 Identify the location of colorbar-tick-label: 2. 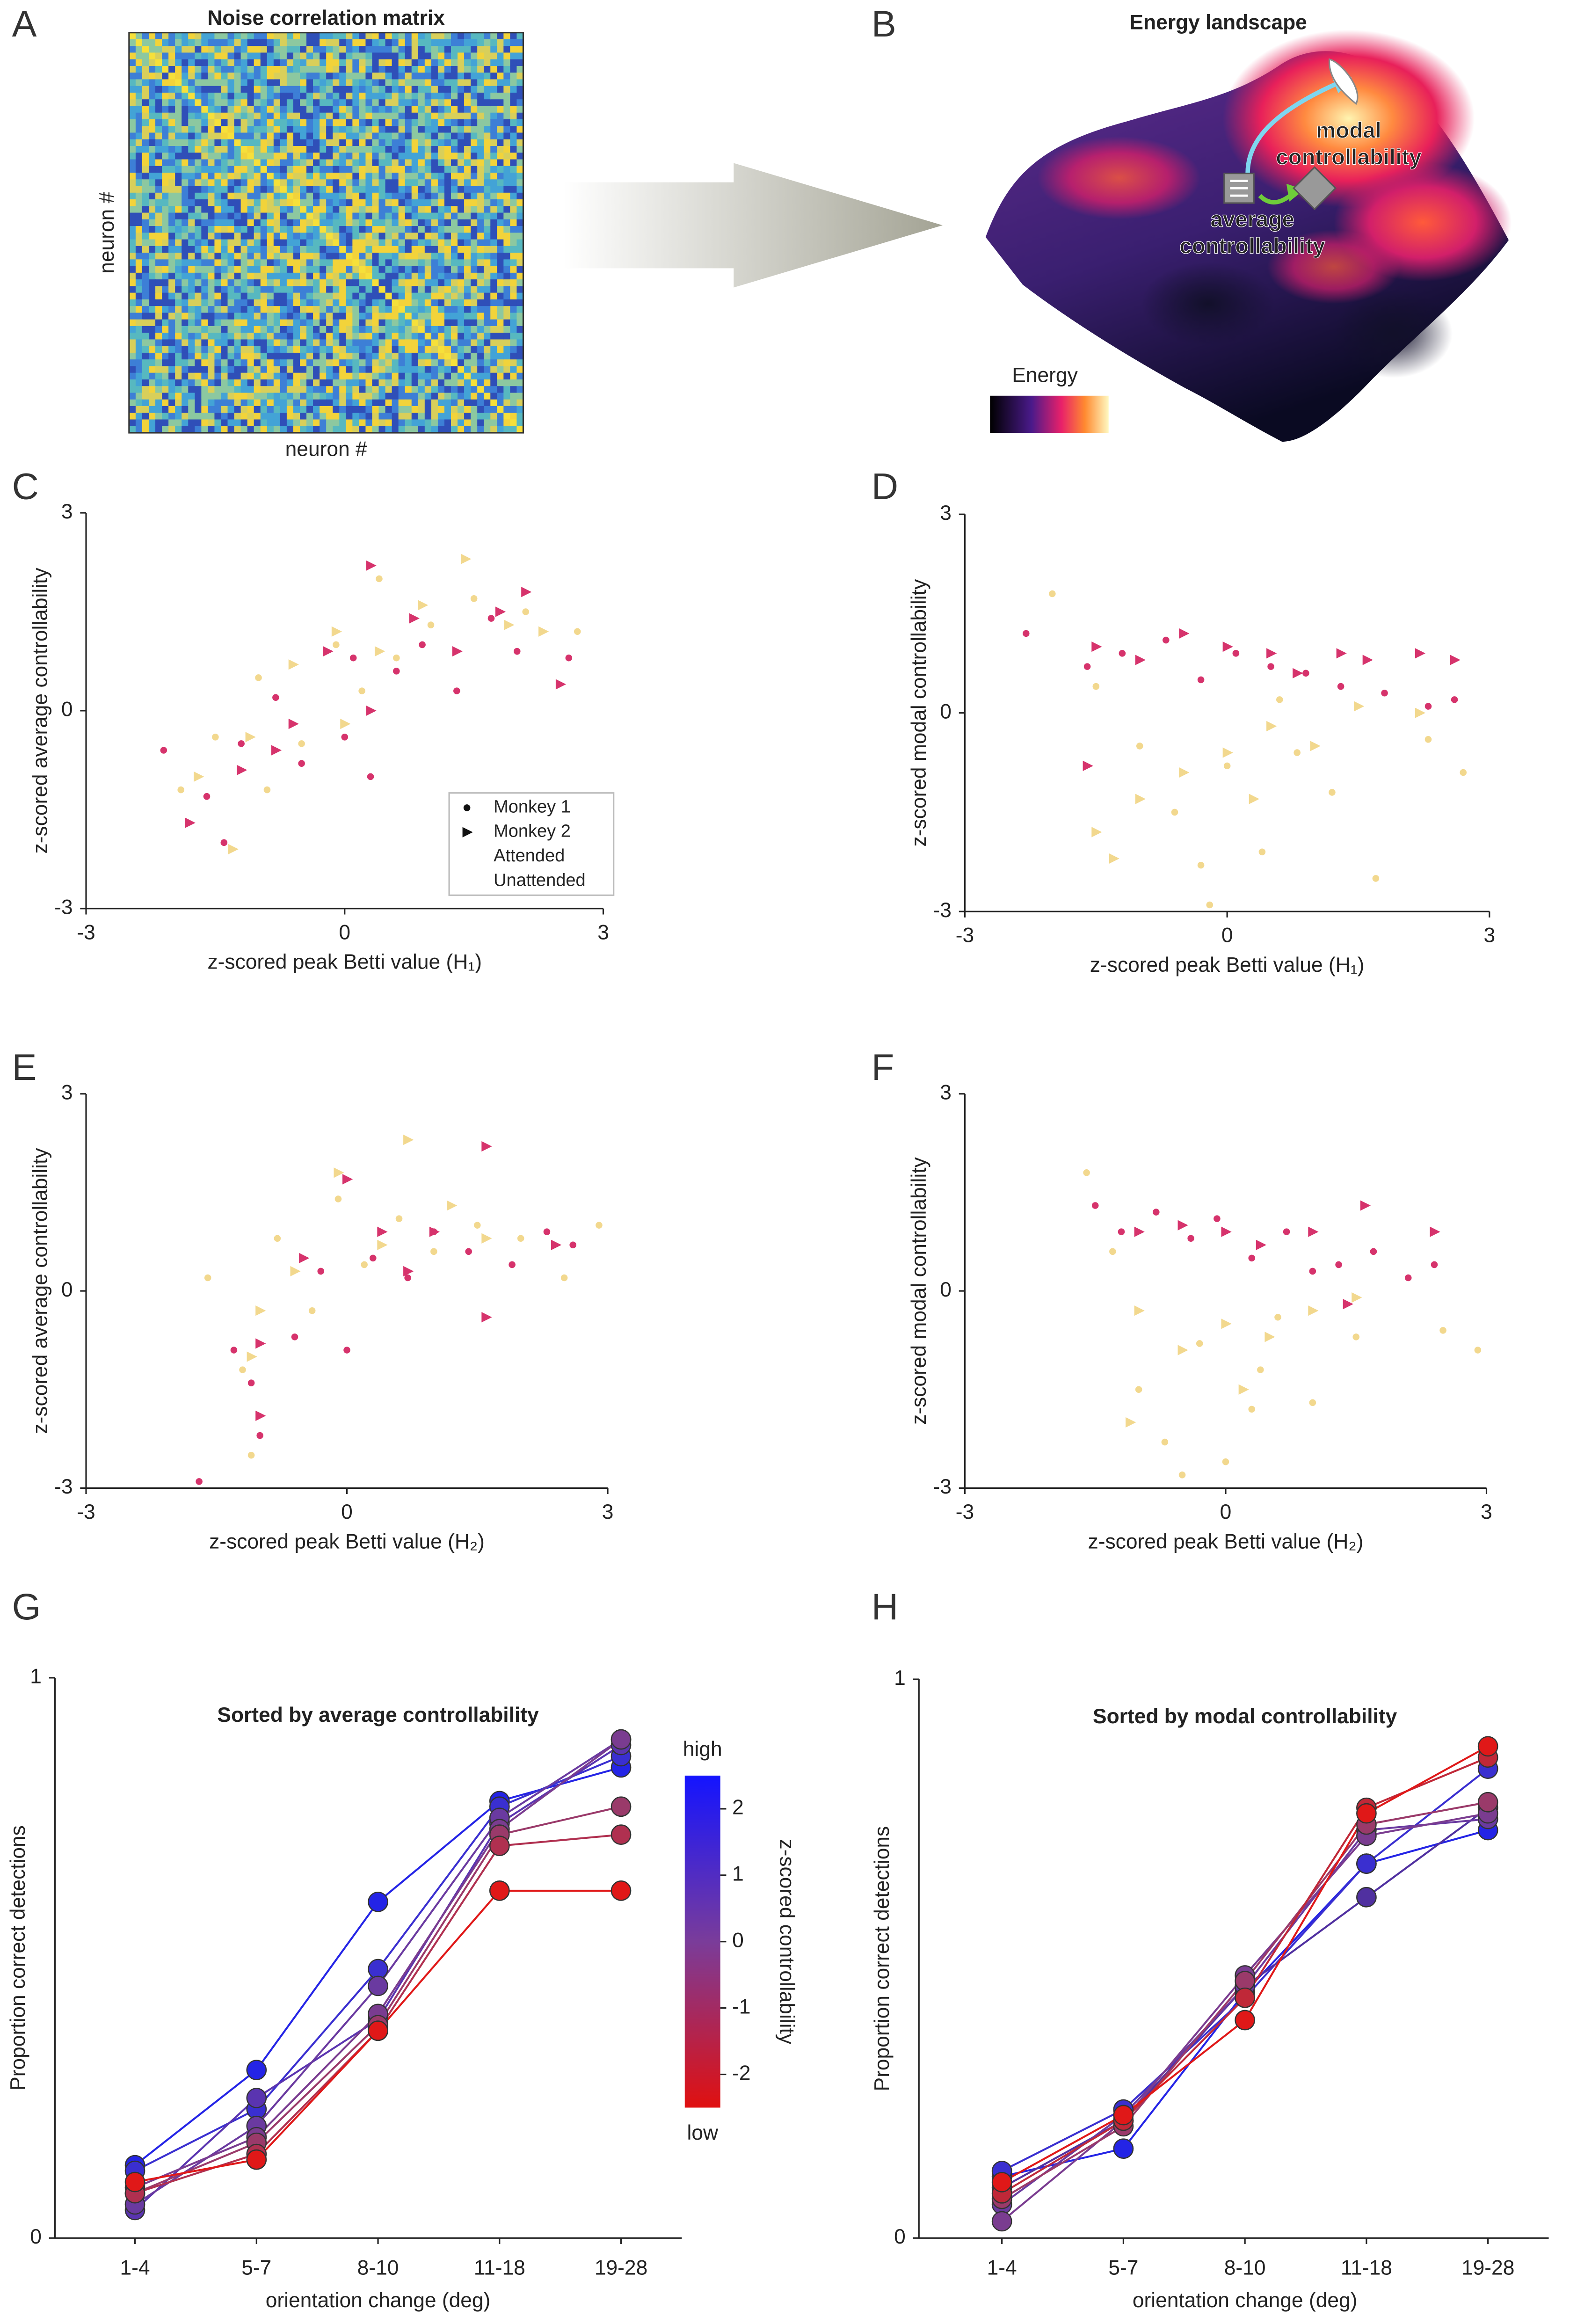
(738, 1807).